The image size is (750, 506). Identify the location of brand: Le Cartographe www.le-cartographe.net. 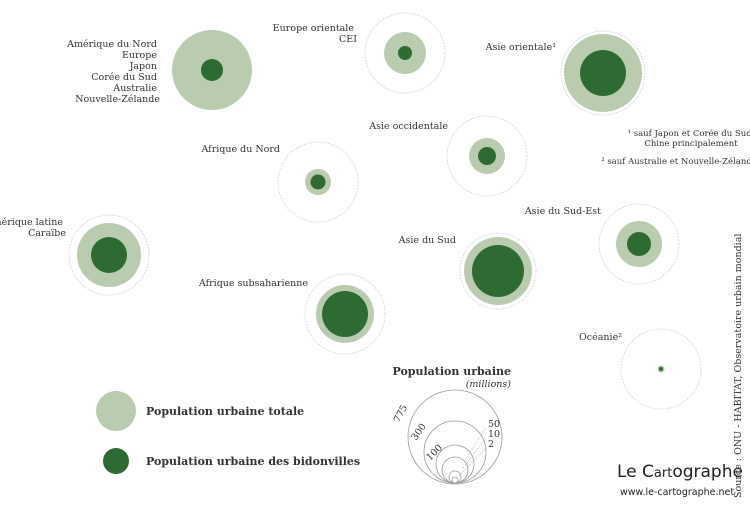
(680, 480).